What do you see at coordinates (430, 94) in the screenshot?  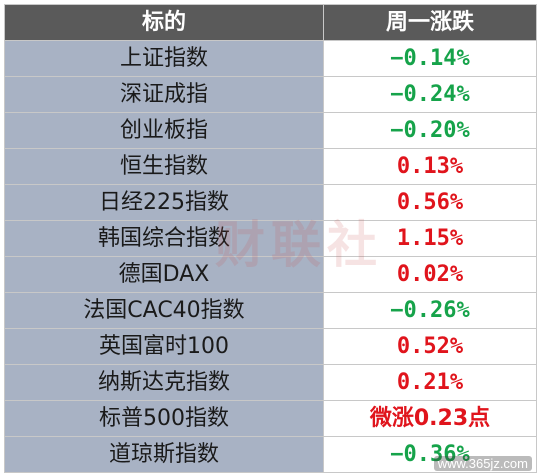 I see `index-change: −0.24%` at bounding box center [430, 94].